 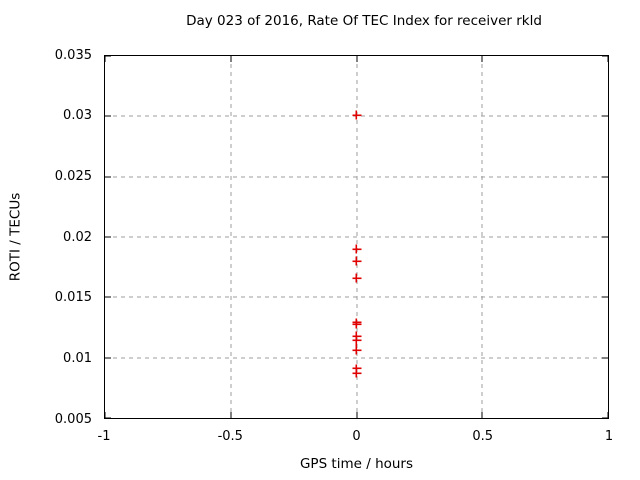 I want to click on x-tick-label: 0, so click(x=356, y=436).